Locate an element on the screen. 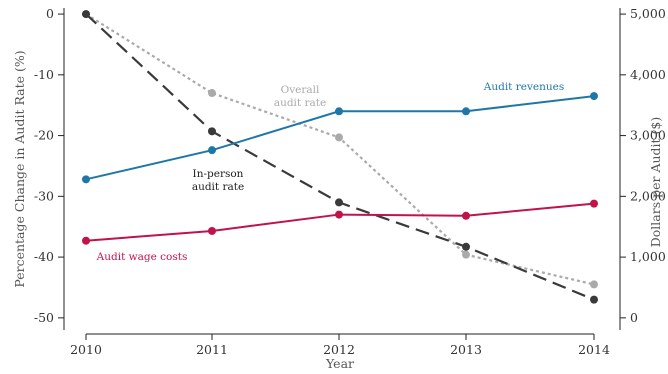  annotation-audit-wage-costs: Audit wage costs is located at coordinates (142, 257).